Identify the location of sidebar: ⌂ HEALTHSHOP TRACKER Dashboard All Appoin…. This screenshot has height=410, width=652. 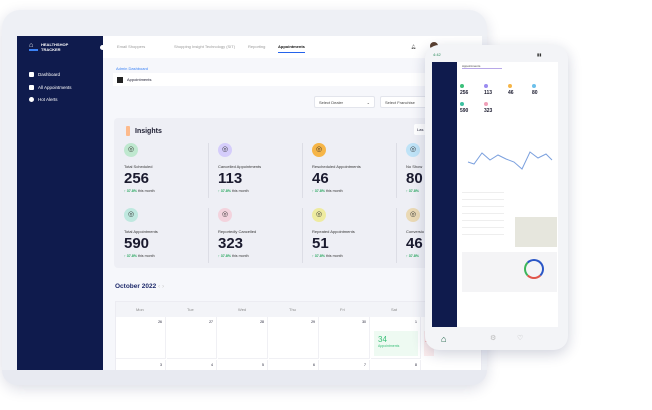
(60, 208).